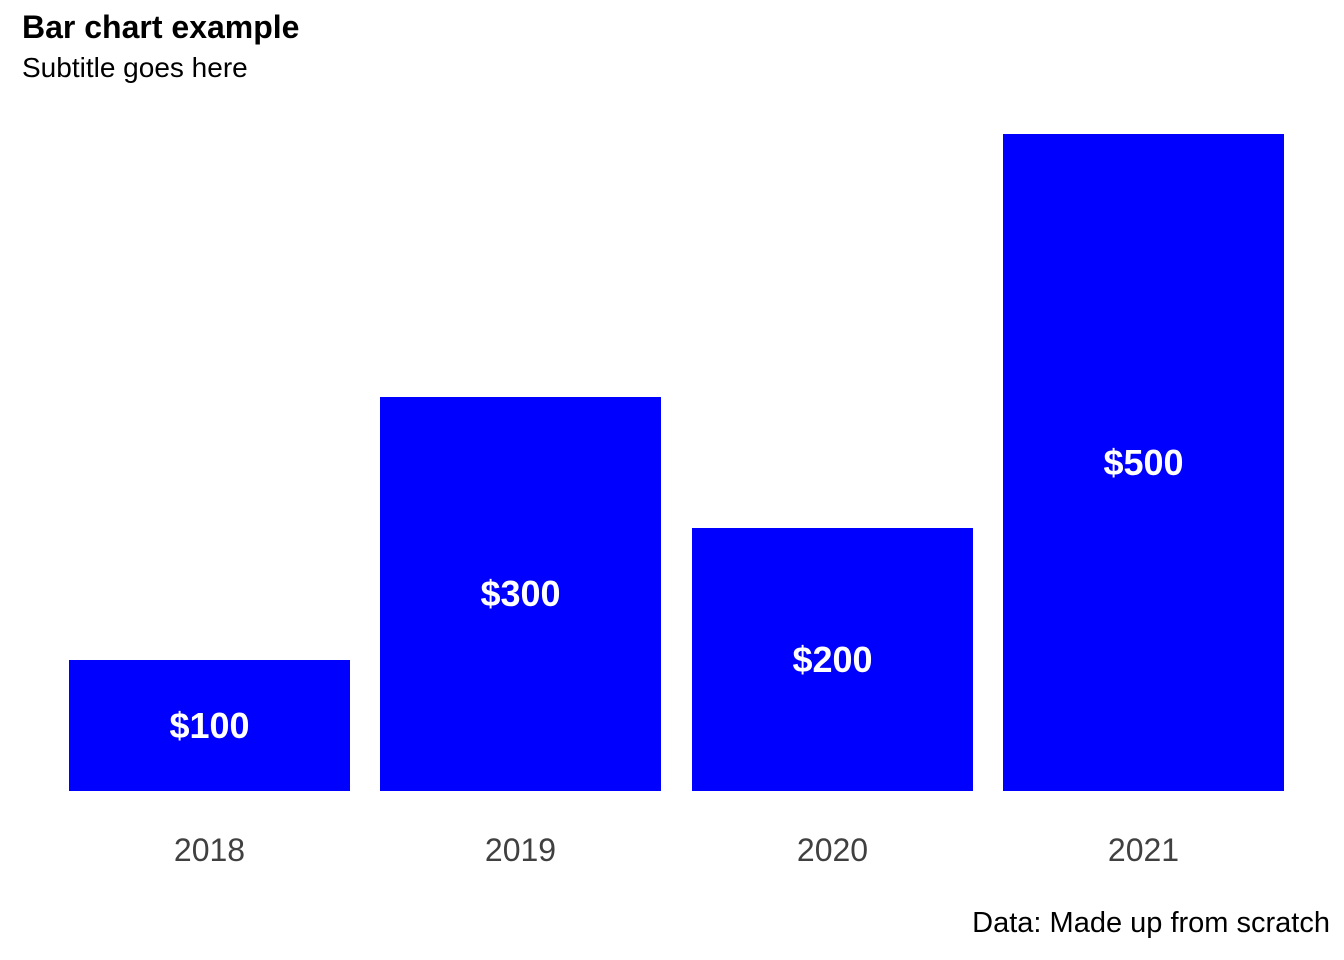 This screenshot has width=1344, height=960. I want to click on x-tick-label: 2018, so click(209, 850).